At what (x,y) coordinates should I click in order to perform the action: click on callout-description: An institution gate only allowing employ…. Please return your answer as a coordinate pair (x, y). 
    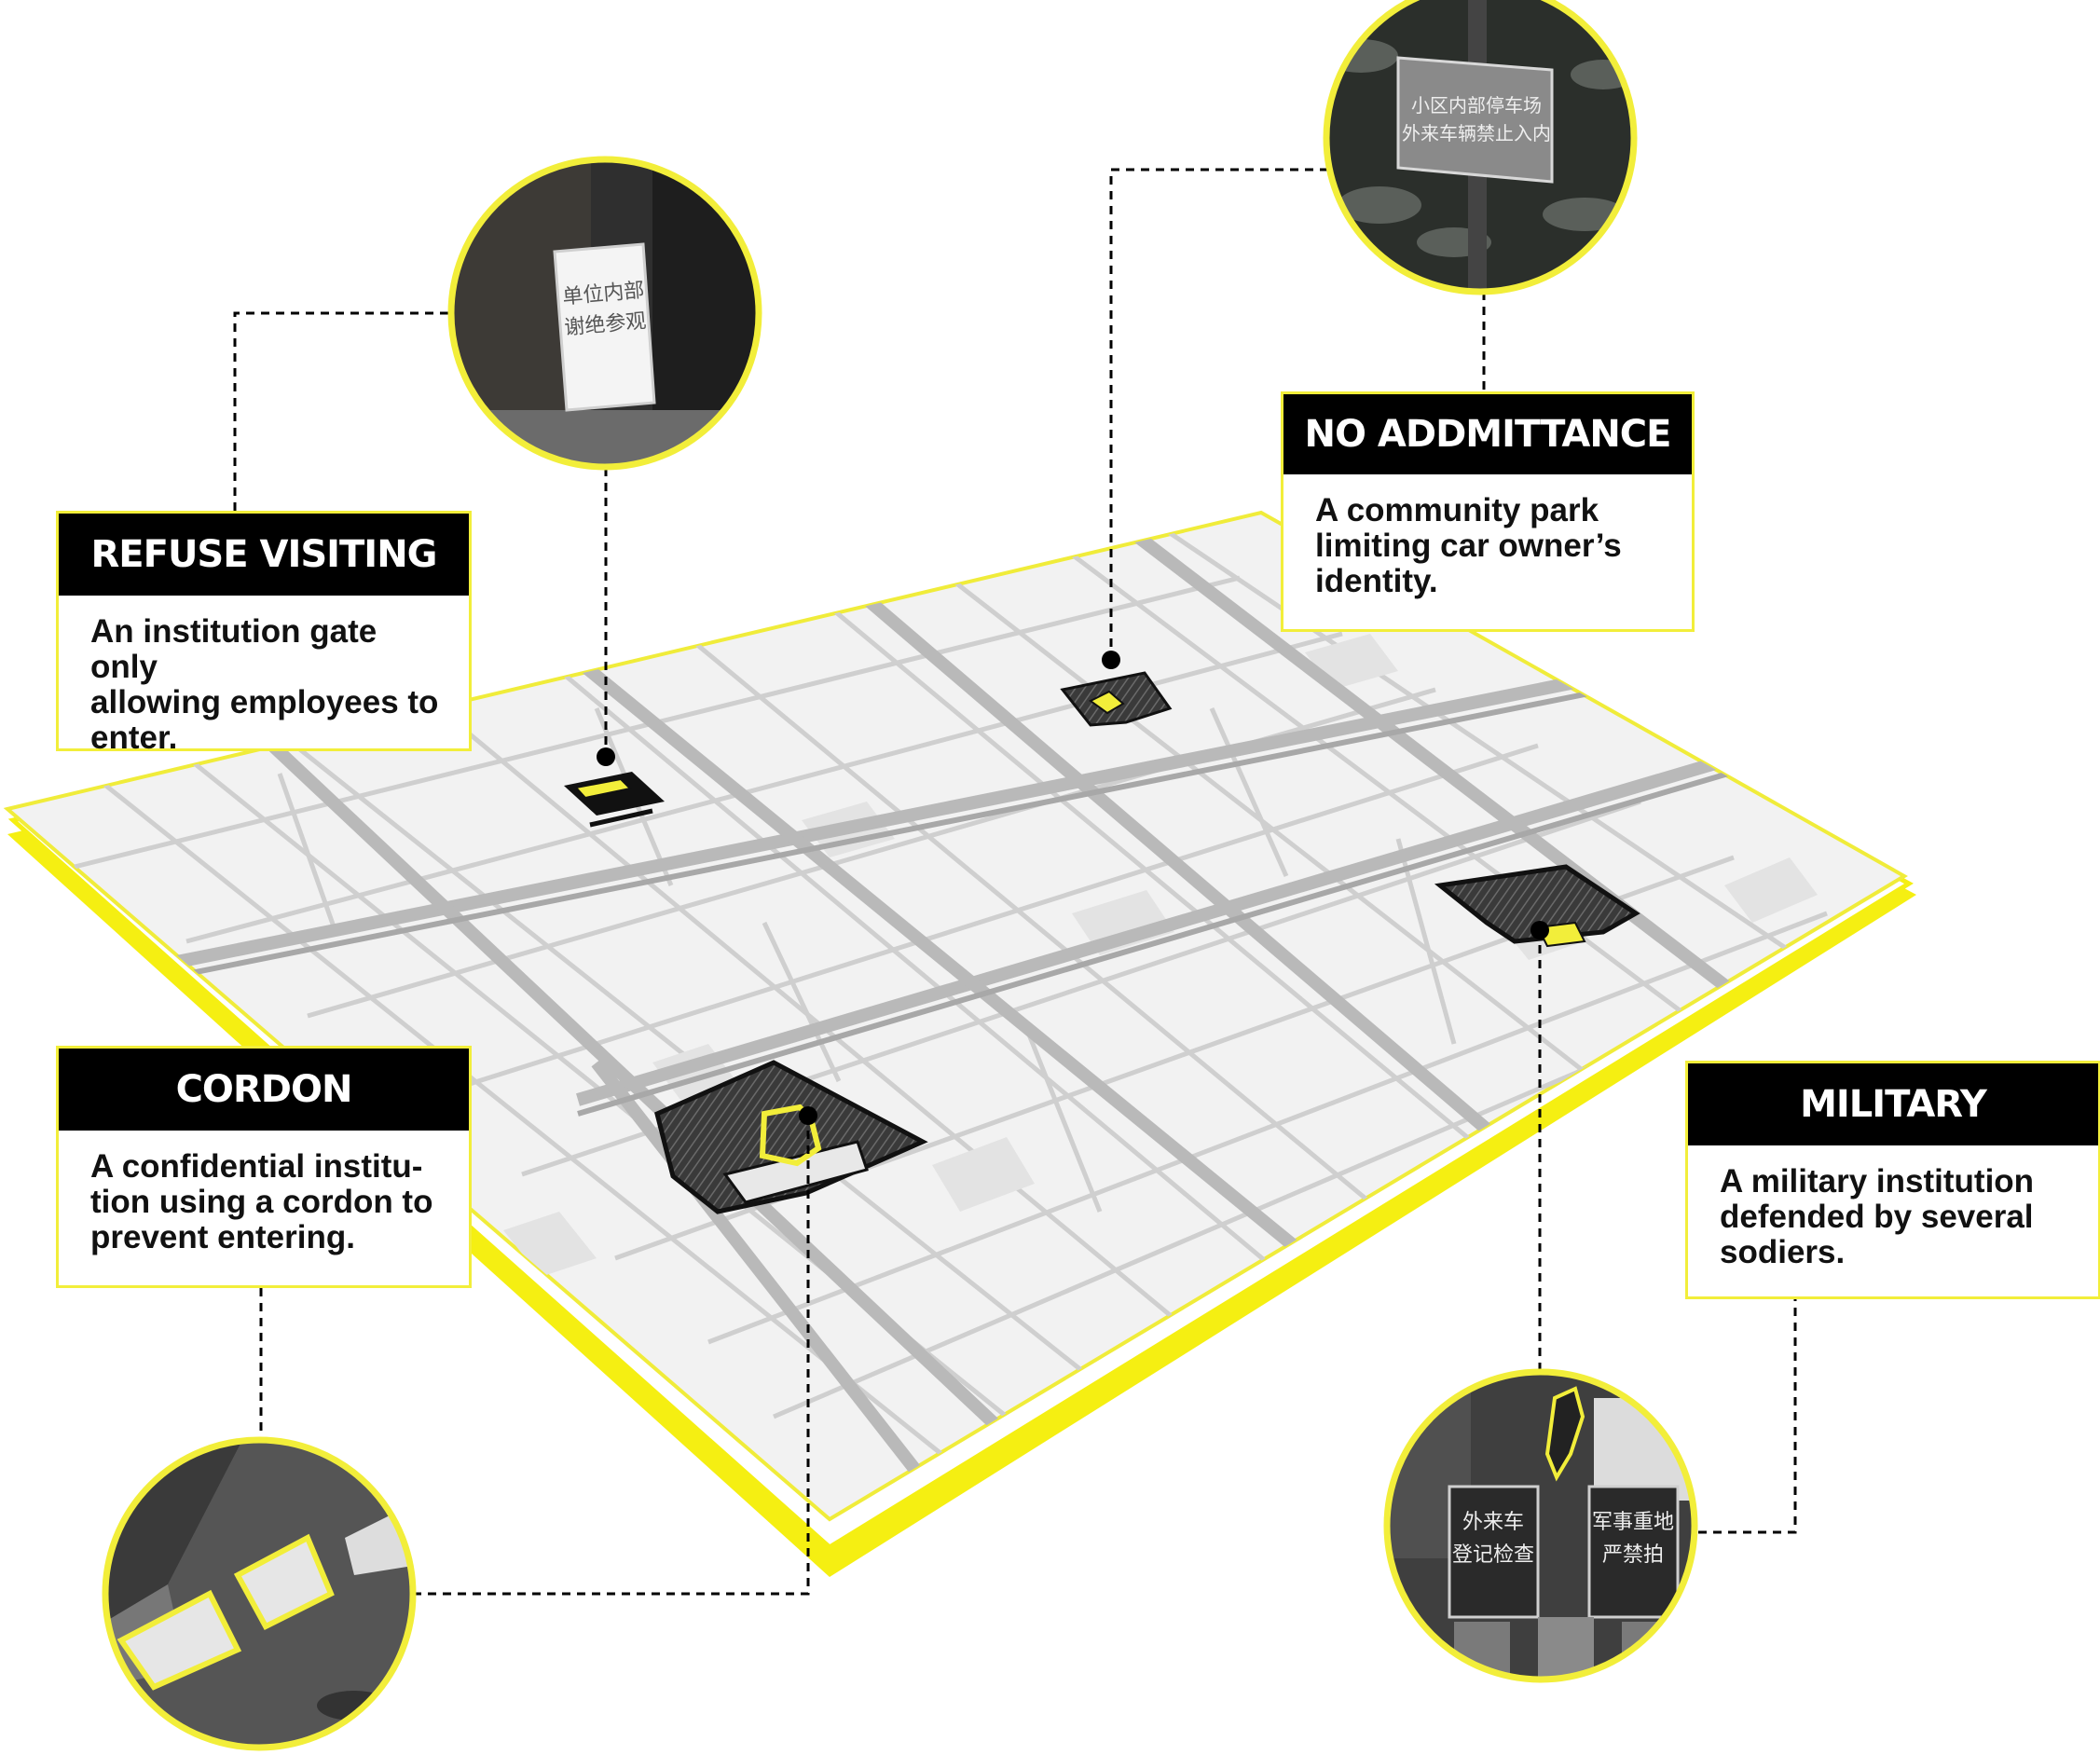
    Looking at the image, I should click on (264, 684).